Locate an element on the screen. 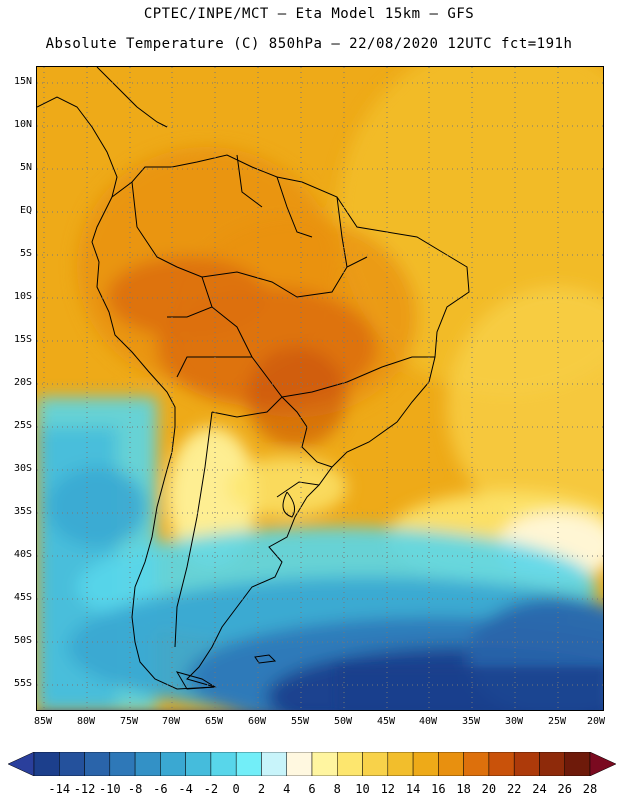  colorbar-tick-label: 12 is located at coordinates (388, 789).